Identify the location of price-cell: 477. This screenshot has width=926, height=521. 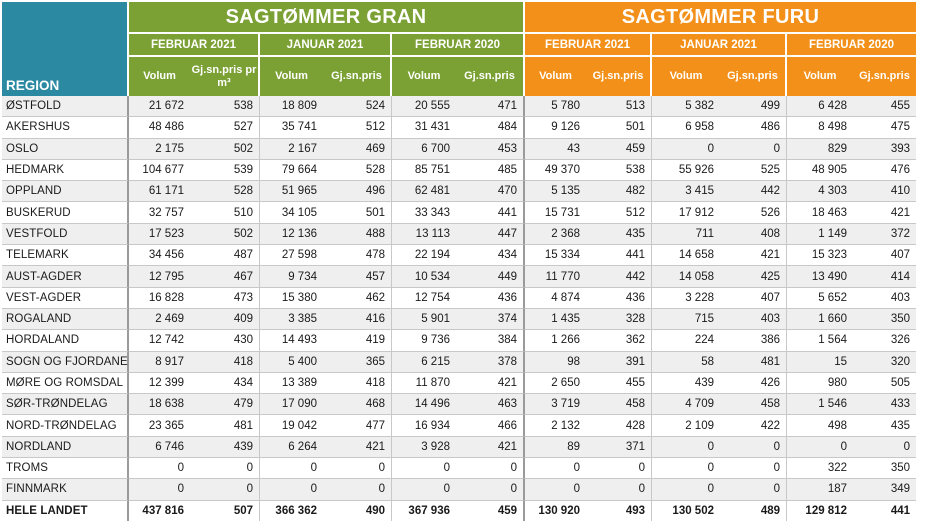
(357, 426).